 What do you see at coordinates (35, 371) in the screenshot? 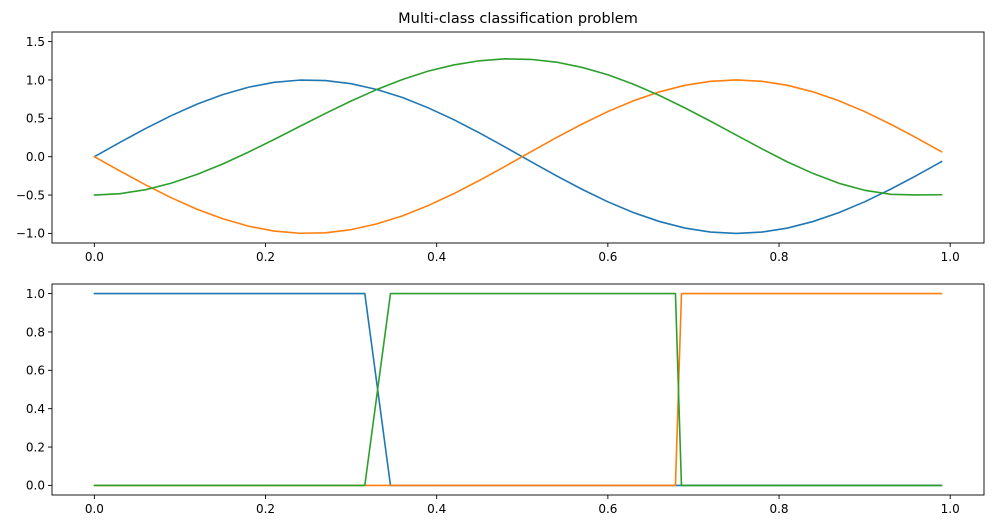
I see `y-tick-label: 0.6` at bounding box center [35, 371].